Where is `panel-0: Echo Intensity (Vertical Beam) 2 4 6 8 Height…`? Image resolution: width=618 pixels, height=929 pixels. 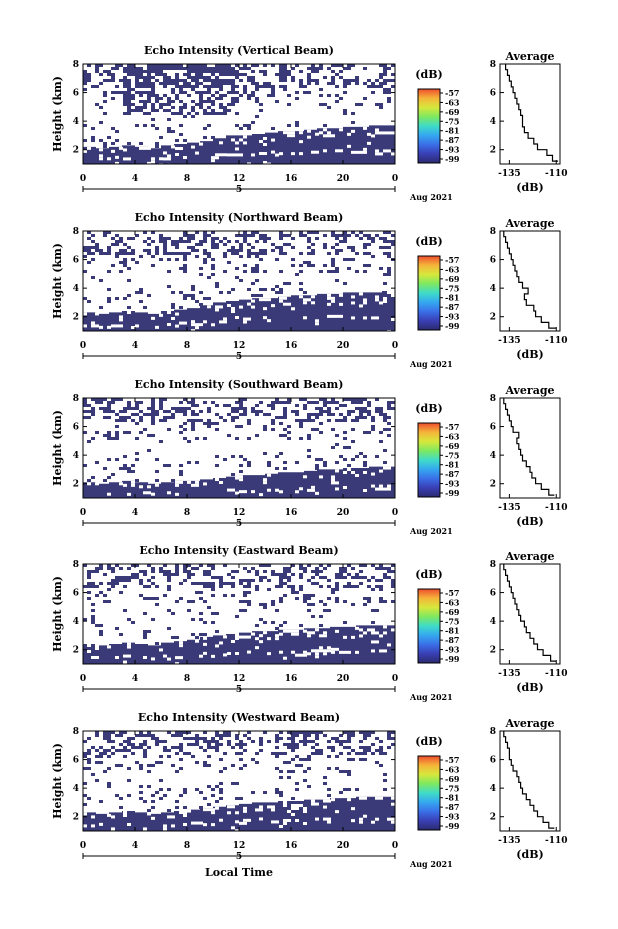 panel-0: Echo Intensity (Vertical Beam) 2 4 6 8 Height… is located at coordinates (309, 123).